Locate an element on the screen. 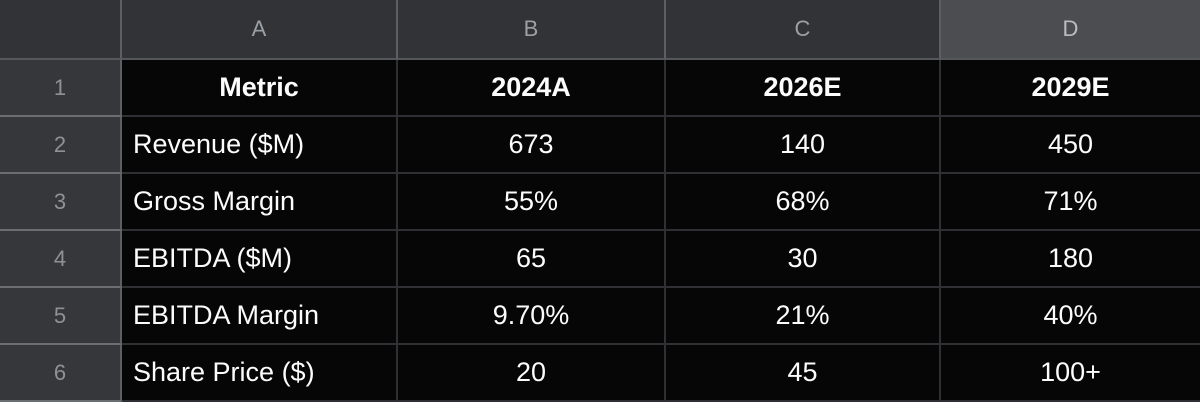  cell-c5: 21% is located at coordinates (803, 316).